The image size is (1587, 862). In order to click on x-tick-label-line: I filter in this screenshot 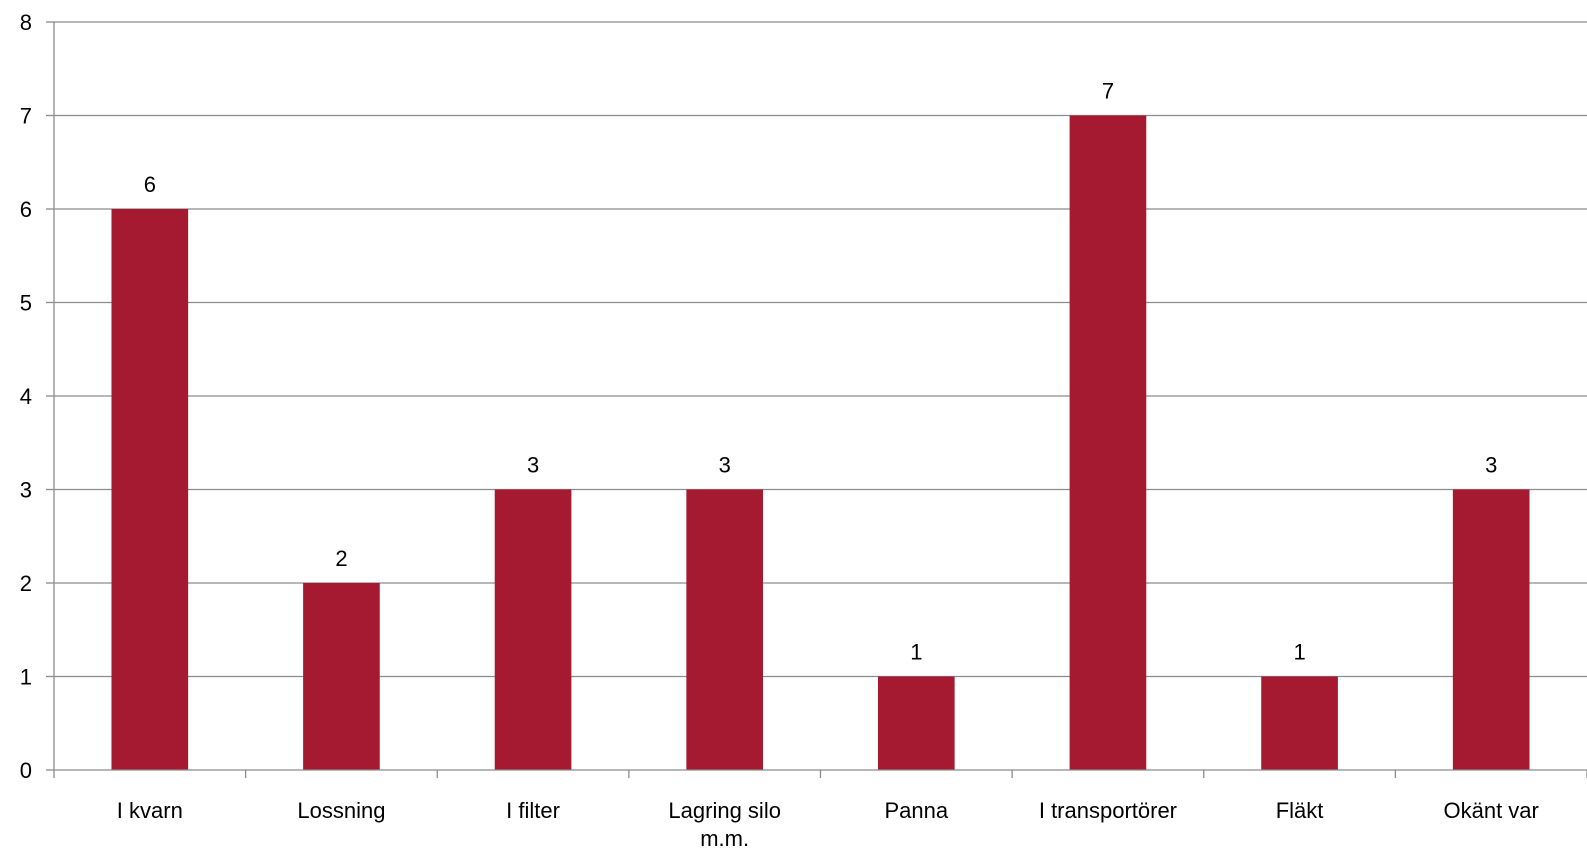, I will do `click(533, 810)`.